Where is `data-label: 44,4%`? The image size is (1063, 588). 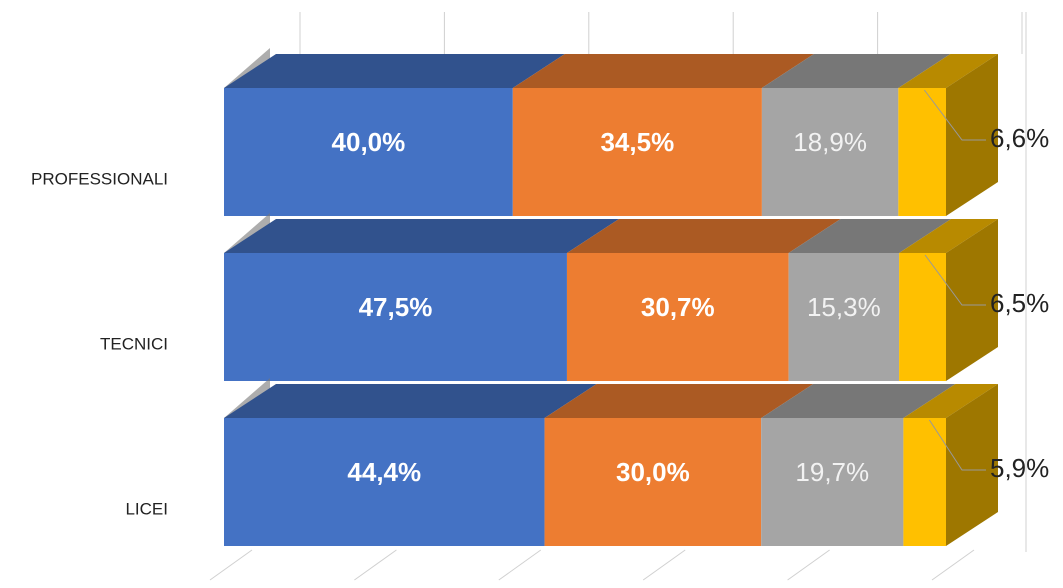
data-label: 44,4% is located at coordinates (384, 472).